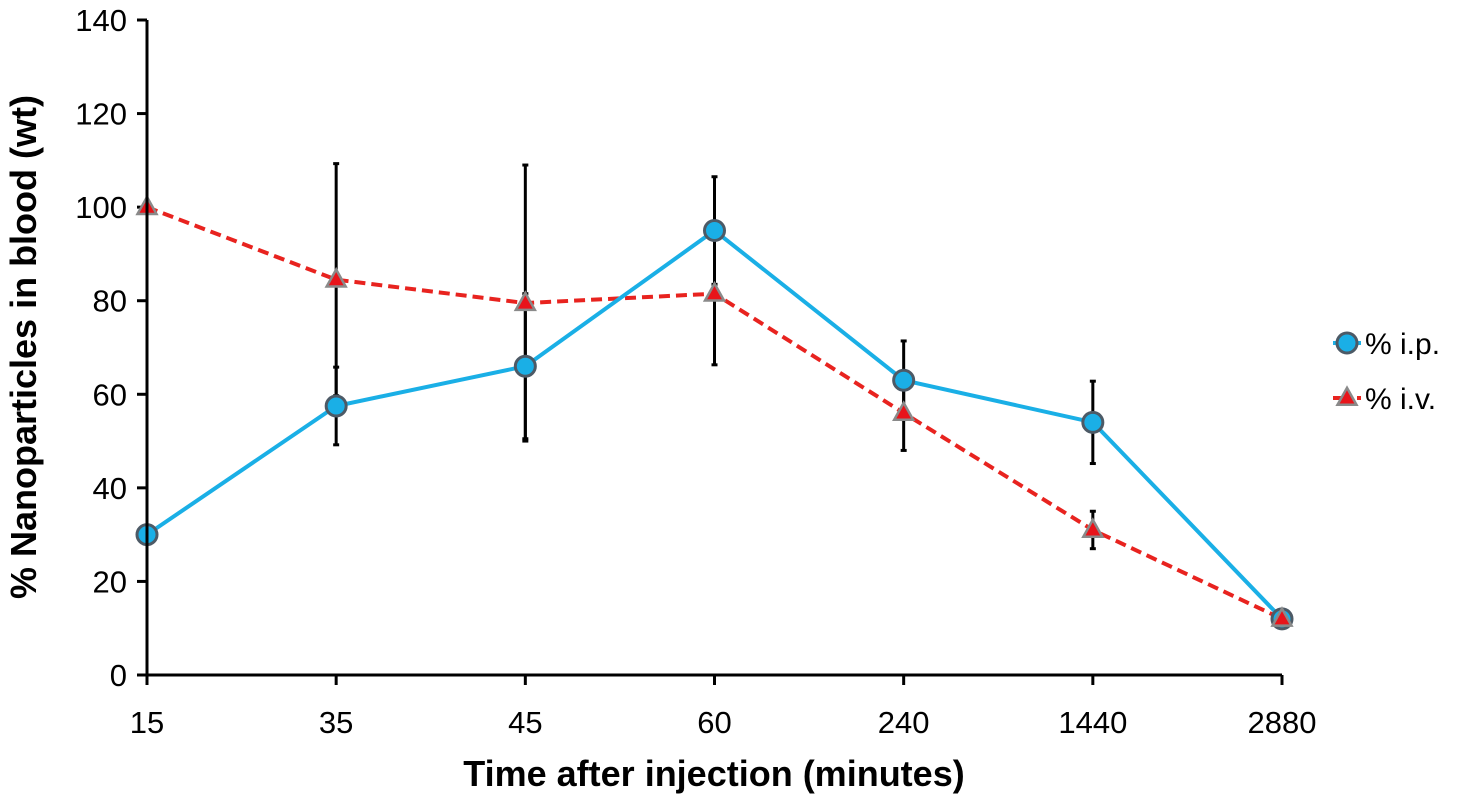  Describe the element at coordinates (101, 20) in the screenshot. I see `y-tick-label: 140` at that location.